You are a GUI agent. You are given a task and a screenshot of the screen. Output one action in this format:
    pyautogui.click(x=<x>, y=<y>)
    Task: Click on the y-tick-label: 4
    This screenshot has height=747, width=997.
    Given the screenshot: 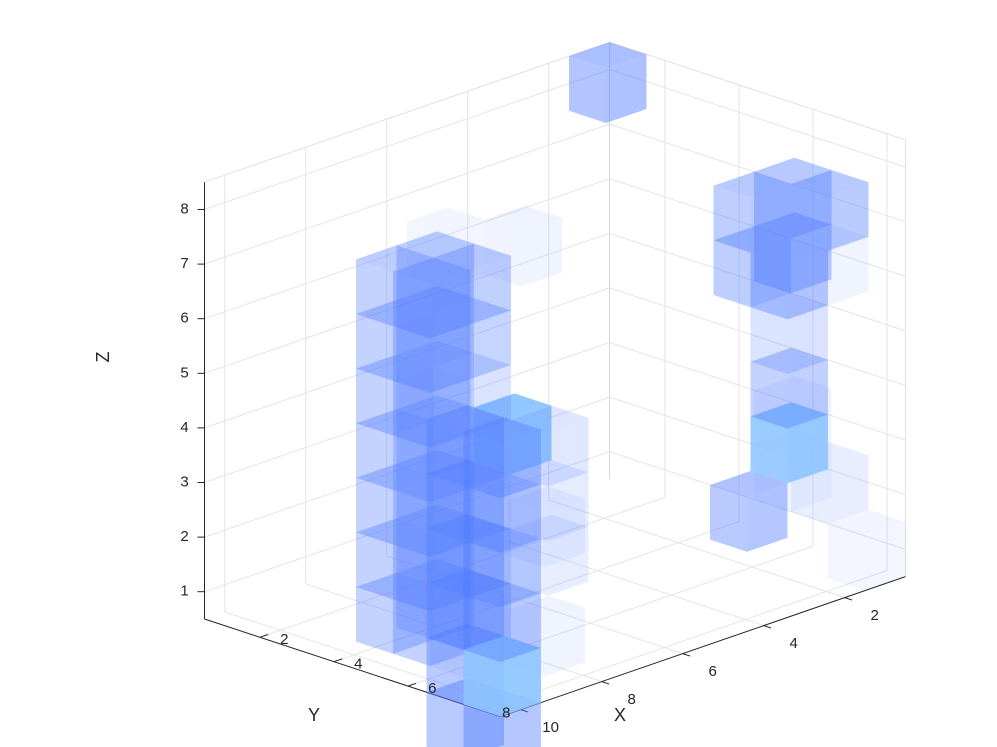 What is the action you would take?
    pyautogui.click(x=358, y=664)
    